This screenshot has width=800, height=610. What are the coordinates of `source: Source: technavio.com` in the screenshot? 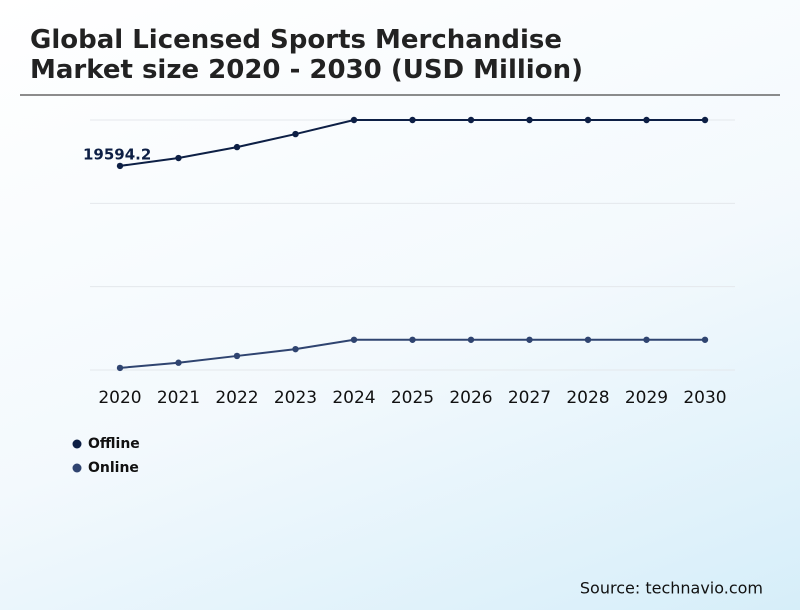 It's located at (671, 588).